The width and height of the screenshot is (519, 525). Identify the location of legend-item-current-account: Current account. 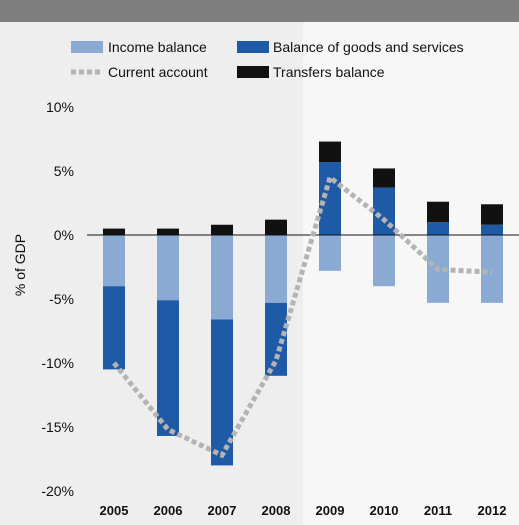
(139, 72).